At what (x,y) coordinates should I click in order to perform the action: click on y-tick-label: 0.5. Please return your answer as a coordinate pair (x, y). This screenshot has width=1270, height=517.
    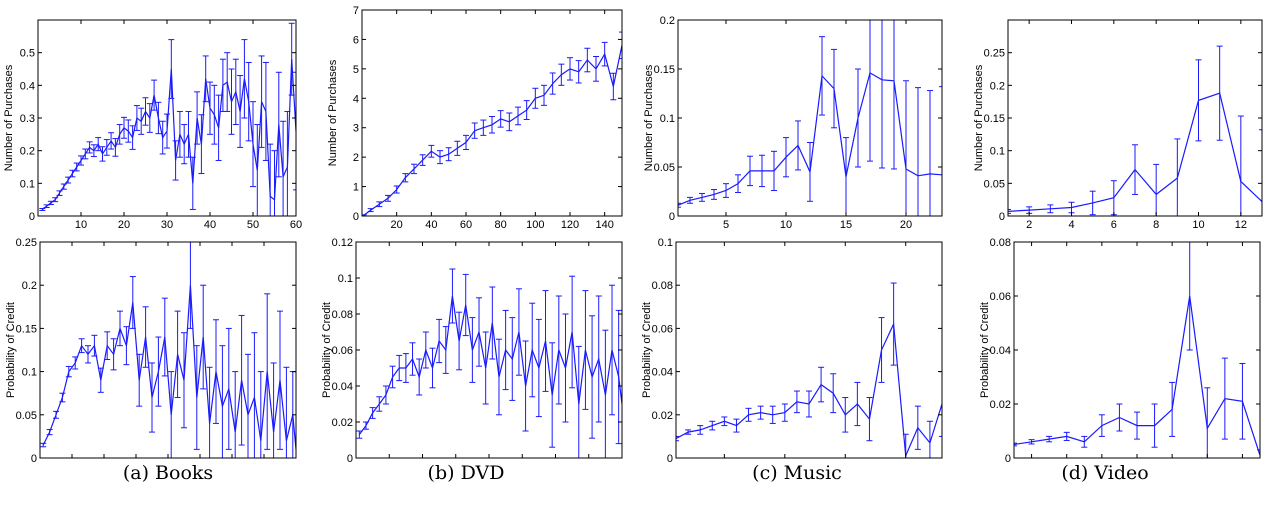
    Looking at the image, I should click on (27, 54).